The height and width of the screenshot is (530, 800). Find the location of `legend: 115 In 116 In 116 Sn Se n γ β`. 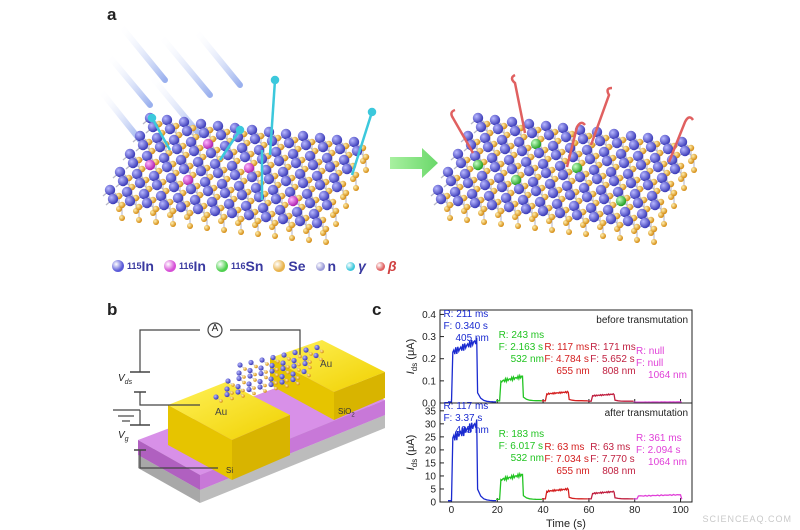

legend: 115 In 116 In 116 Sn Se n γ β is located at coordinates (259, 266).